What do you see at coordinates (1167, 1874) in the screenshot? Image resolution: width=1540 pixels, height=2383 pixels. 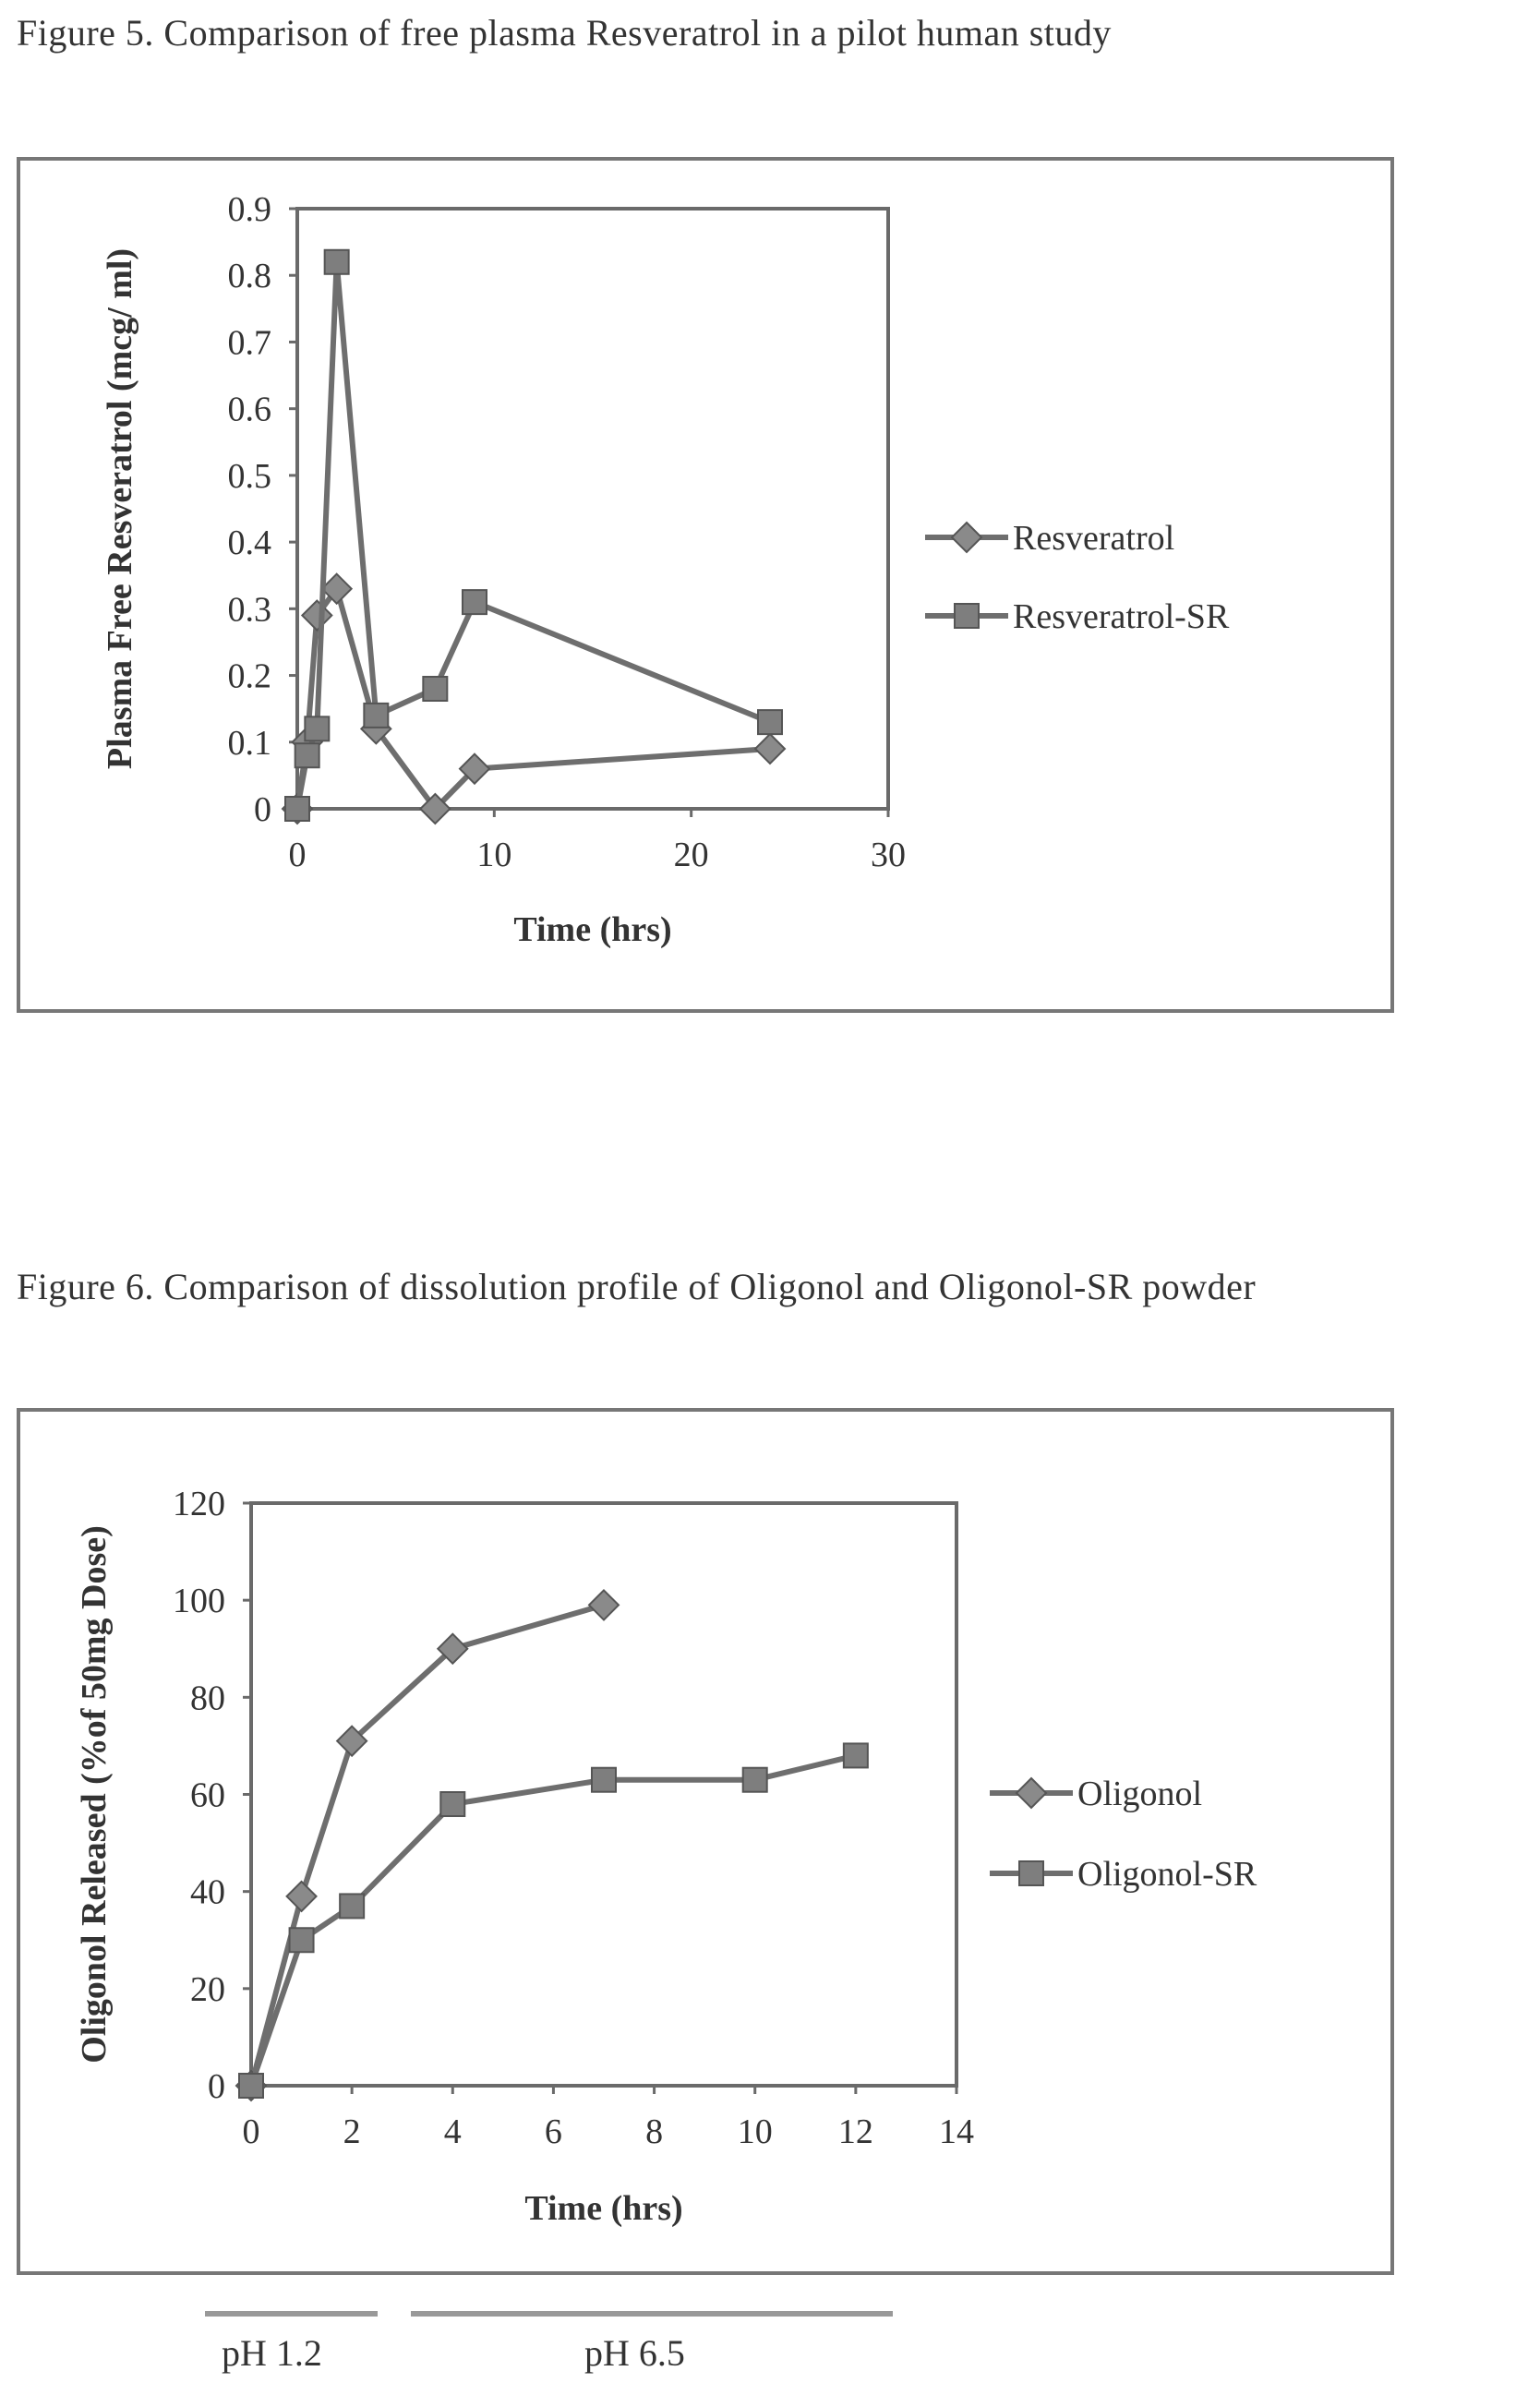 I see `legend-label: Oligonol-SR` at bounding box center [1167, 1874].